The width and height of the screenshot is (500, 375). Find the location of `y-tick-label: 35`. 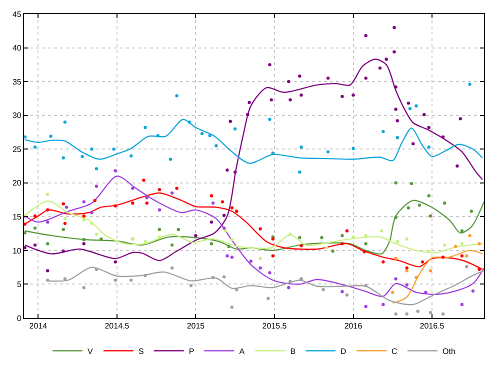

y-tick-label: 35 is located at coordinates (17, 81).